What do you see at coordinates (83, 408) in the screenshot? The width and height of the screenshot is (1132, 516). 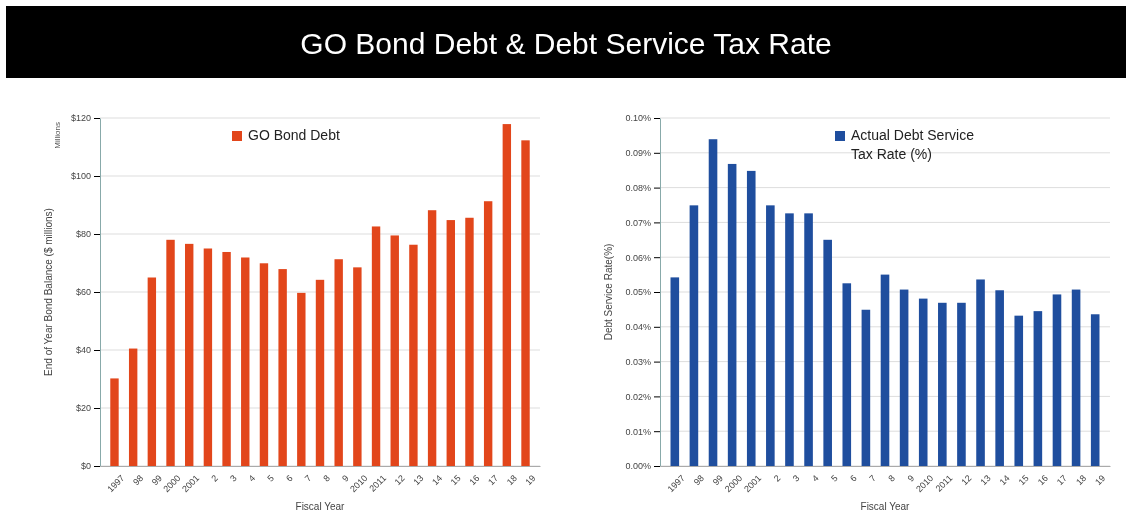 I see `y-tick-label: $20` at bounding box center [83, 408].